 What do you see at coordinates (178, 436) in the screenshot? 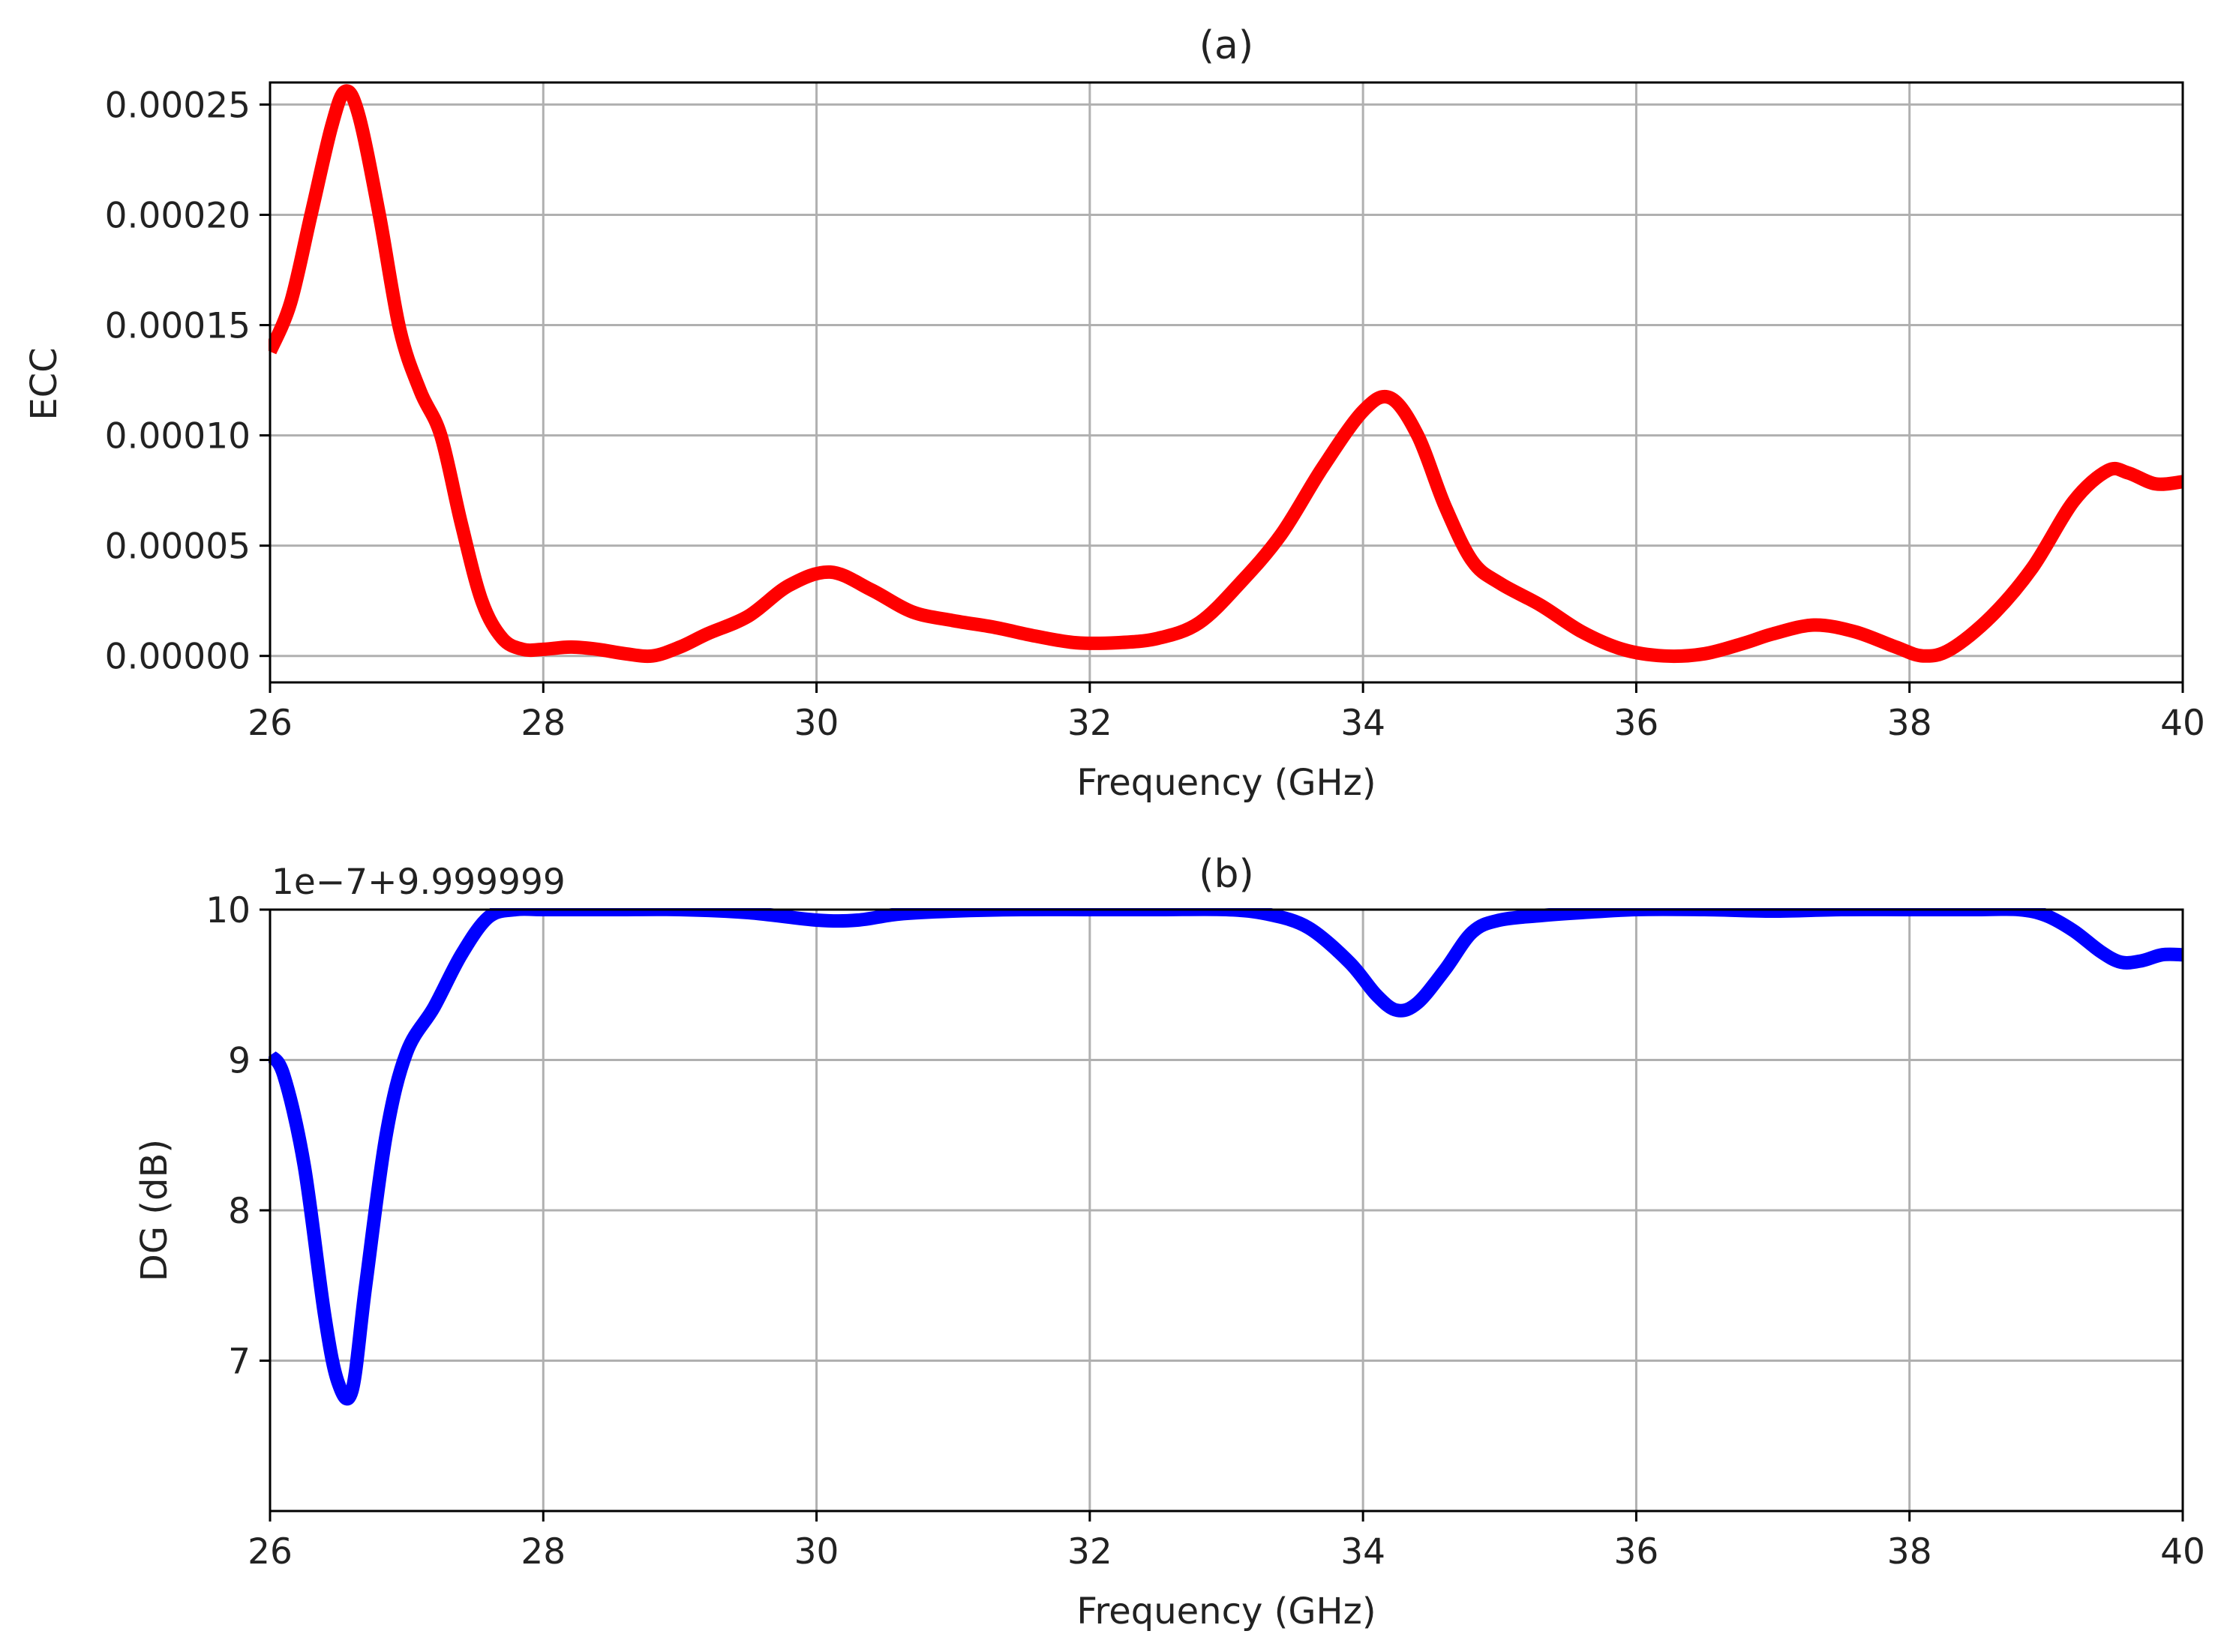
I see `y-tick-label-a: 0.00010` at bounding box center [178, 436].